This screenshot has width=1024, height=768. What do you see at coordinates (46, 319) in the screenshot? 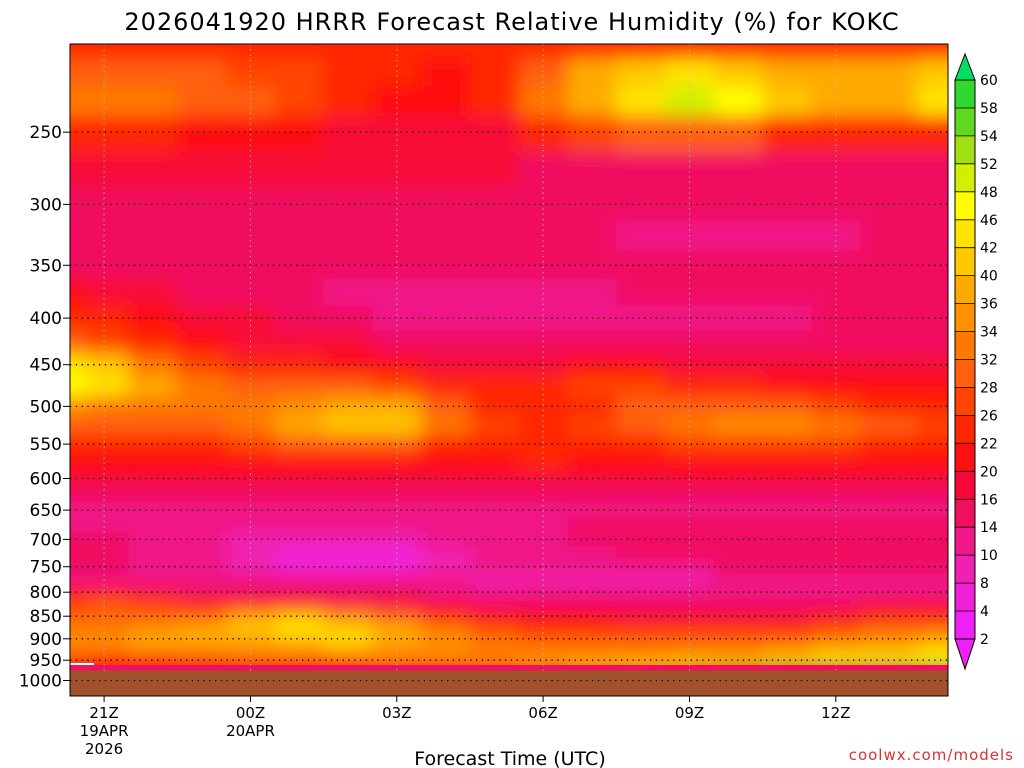
I see `pressure-tick-label: 400` at bounding box center [46, 319].